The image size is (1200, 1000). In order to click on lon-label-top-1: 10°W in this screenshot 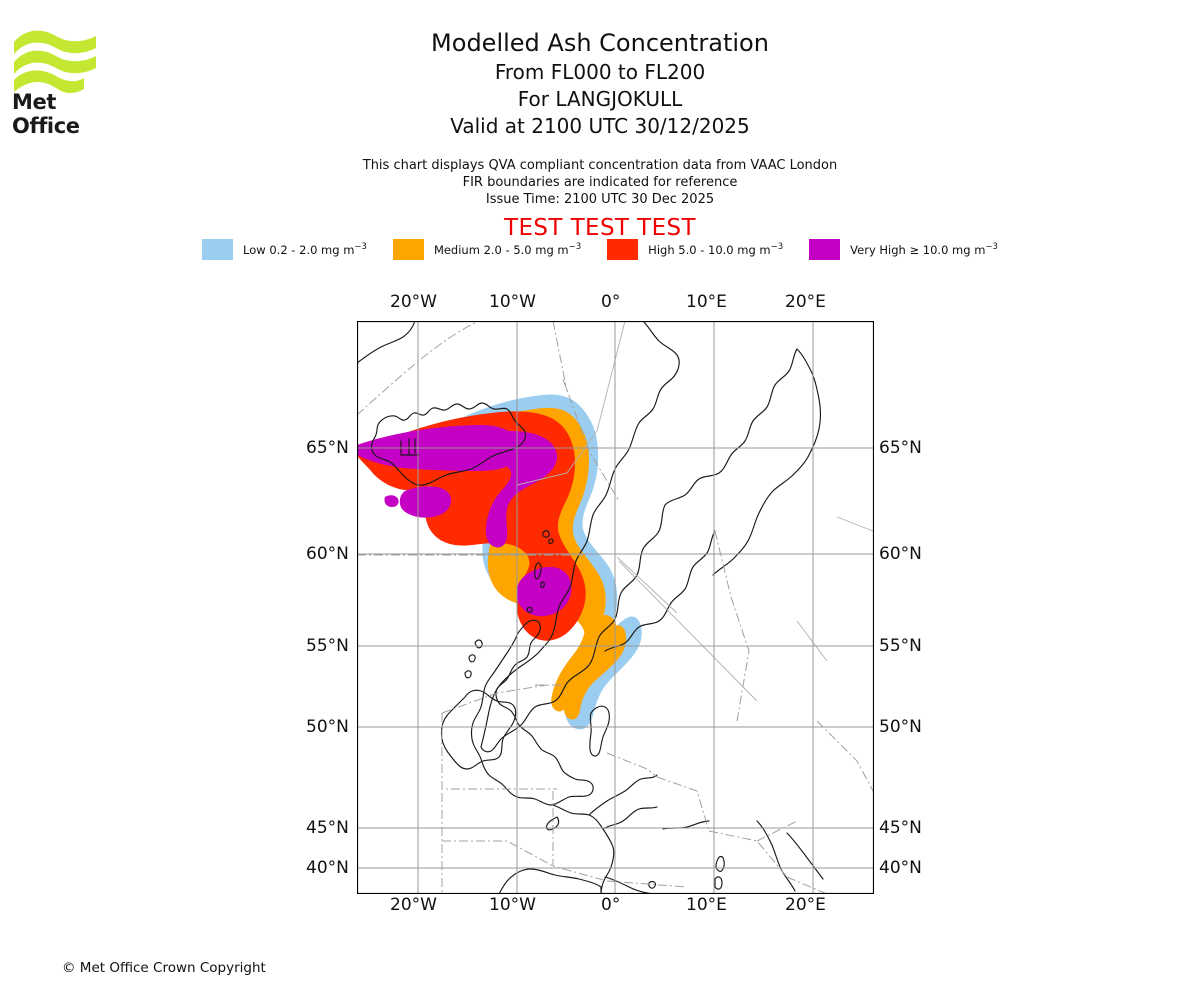, I will do `click(512, 302)`.